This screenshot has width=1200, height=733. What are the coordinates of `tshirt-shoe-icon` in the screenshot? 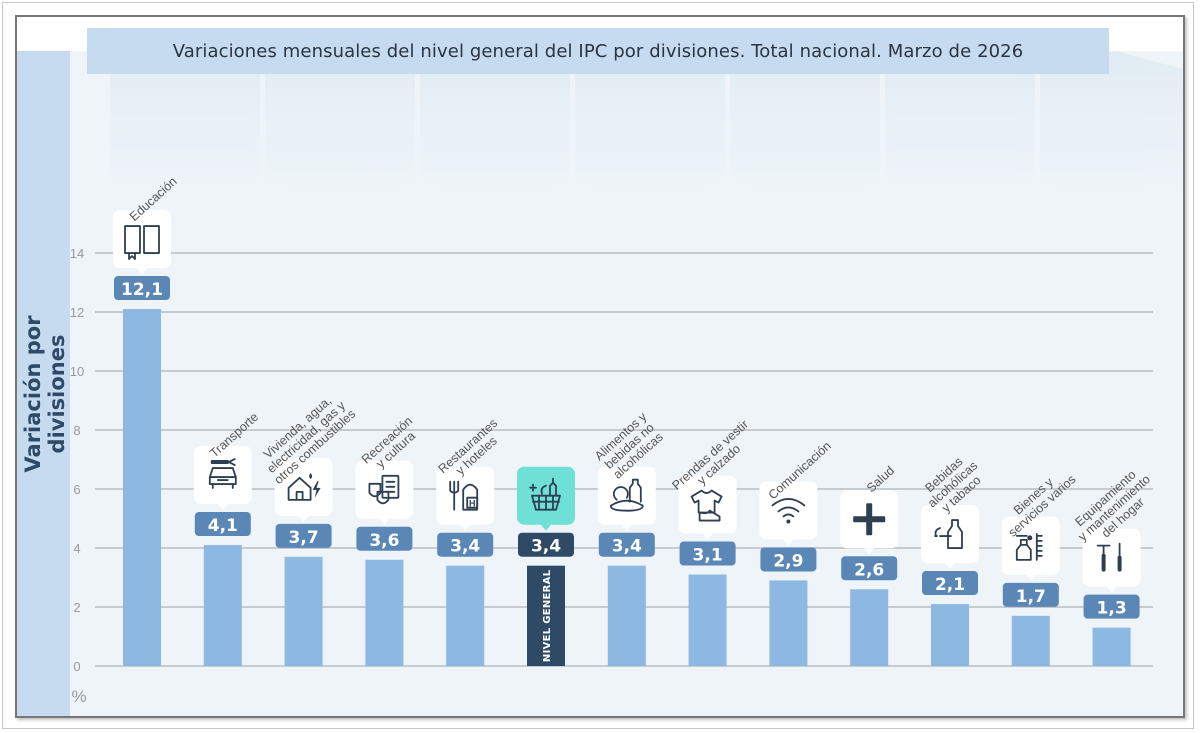 It's located at (706, 505).